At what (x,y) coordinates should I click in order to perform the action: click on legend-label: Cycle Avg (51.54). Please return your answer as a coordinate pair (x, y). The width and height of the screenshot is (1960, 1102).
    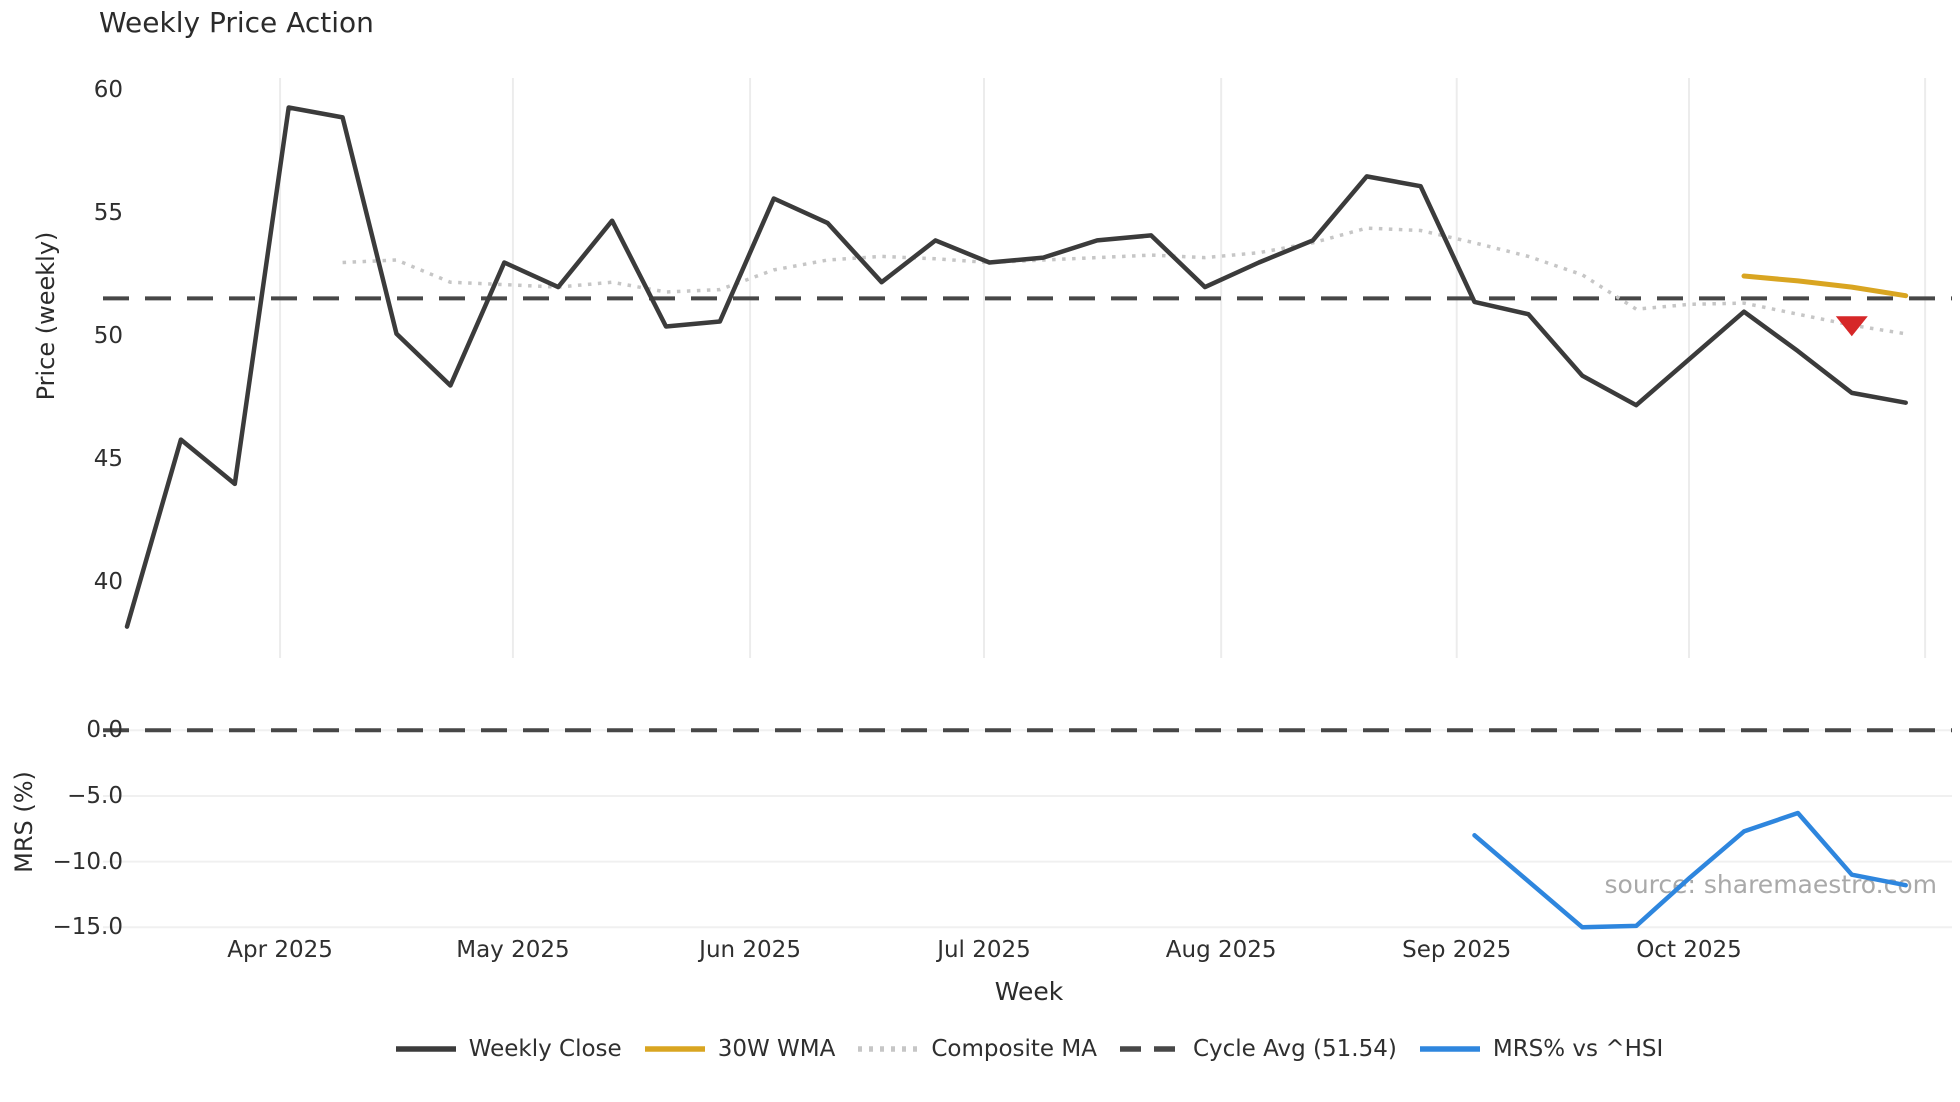
    Looking at the image, I should click on (1294, 1049).